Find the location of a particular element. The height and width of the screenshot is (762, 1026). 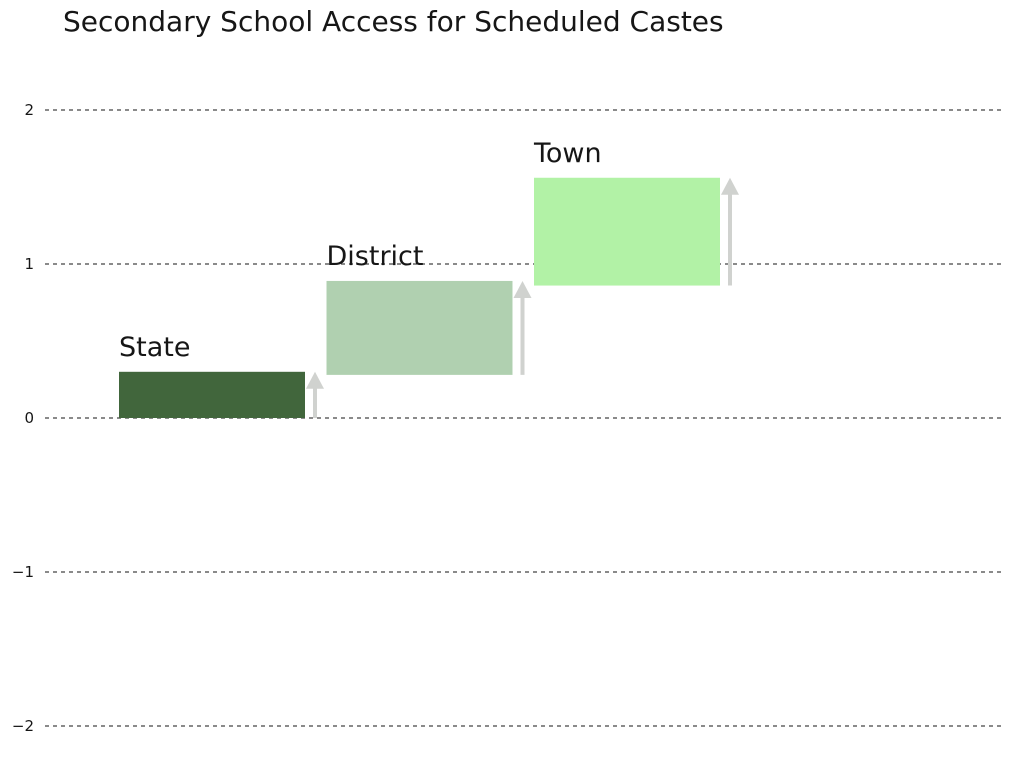

step-arrow-state is located at coordinates (315, 394).